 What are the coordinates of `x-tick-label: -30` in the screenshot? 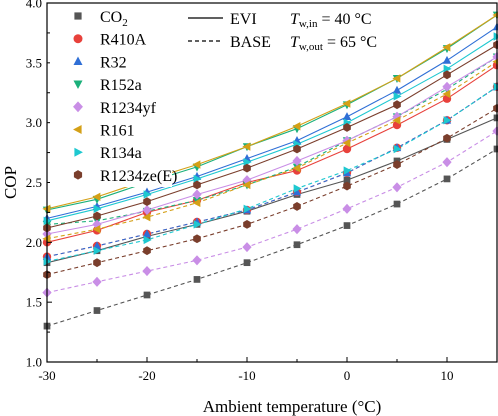 It's located at (46, 375).